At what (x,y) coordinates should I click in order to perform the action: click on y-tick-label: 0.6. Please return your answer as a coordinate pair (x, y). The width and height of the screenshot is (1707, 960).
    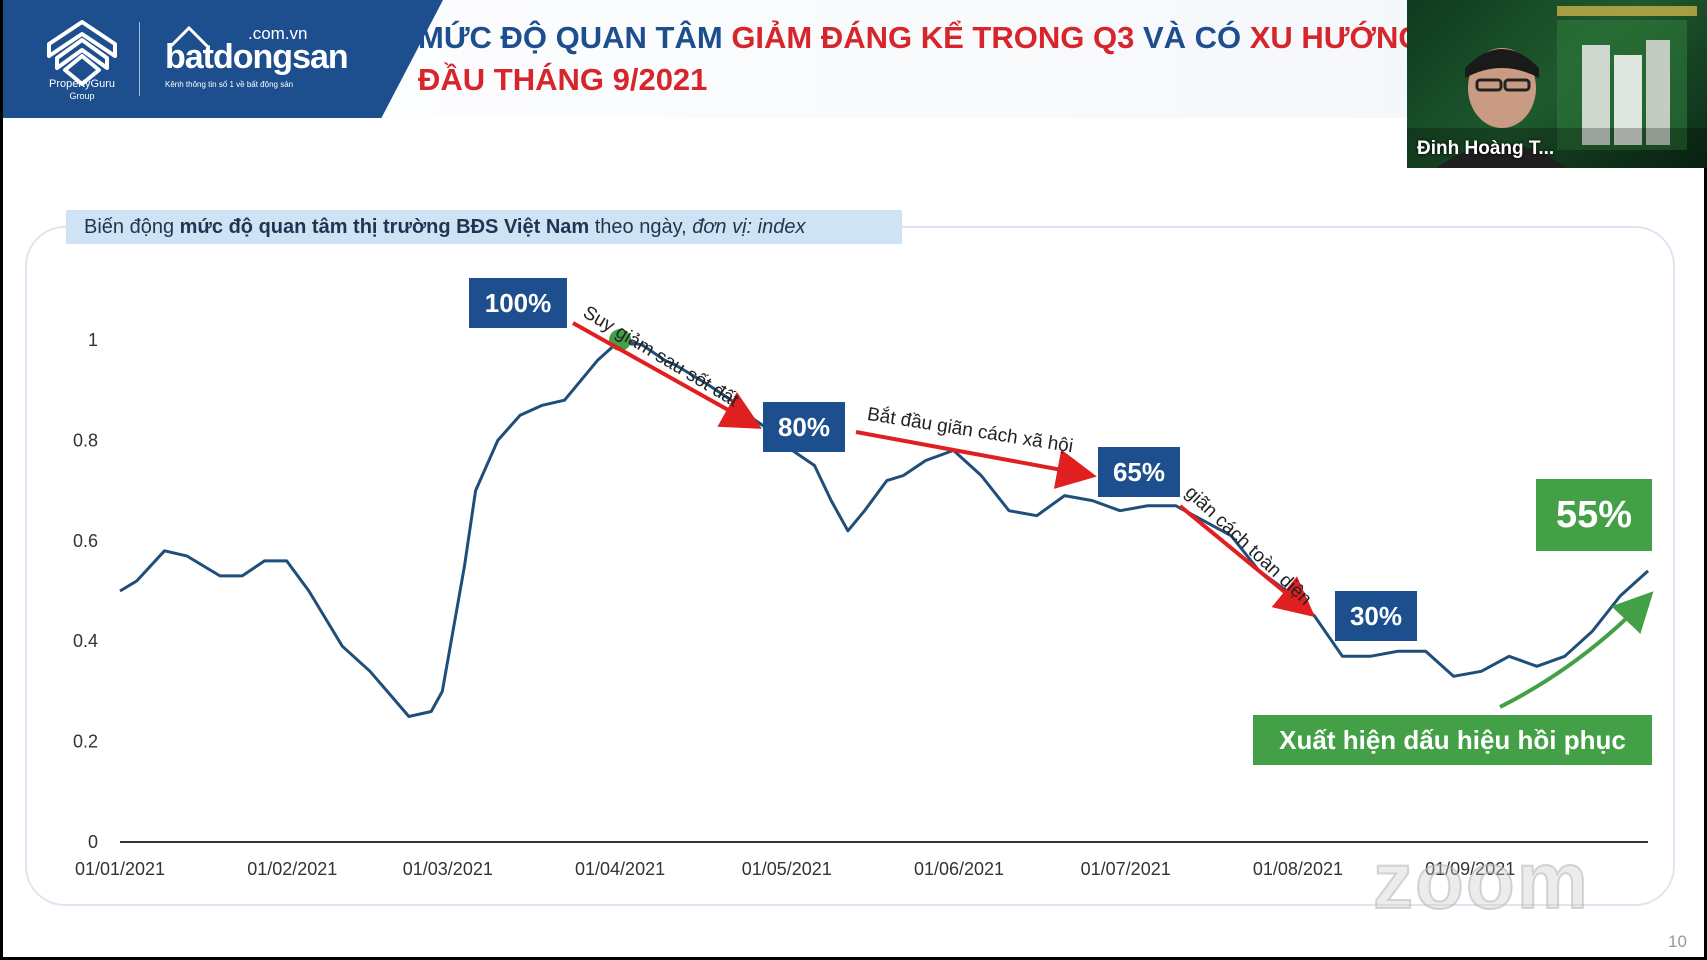
    Looking at the image, I should click on (85, 541).